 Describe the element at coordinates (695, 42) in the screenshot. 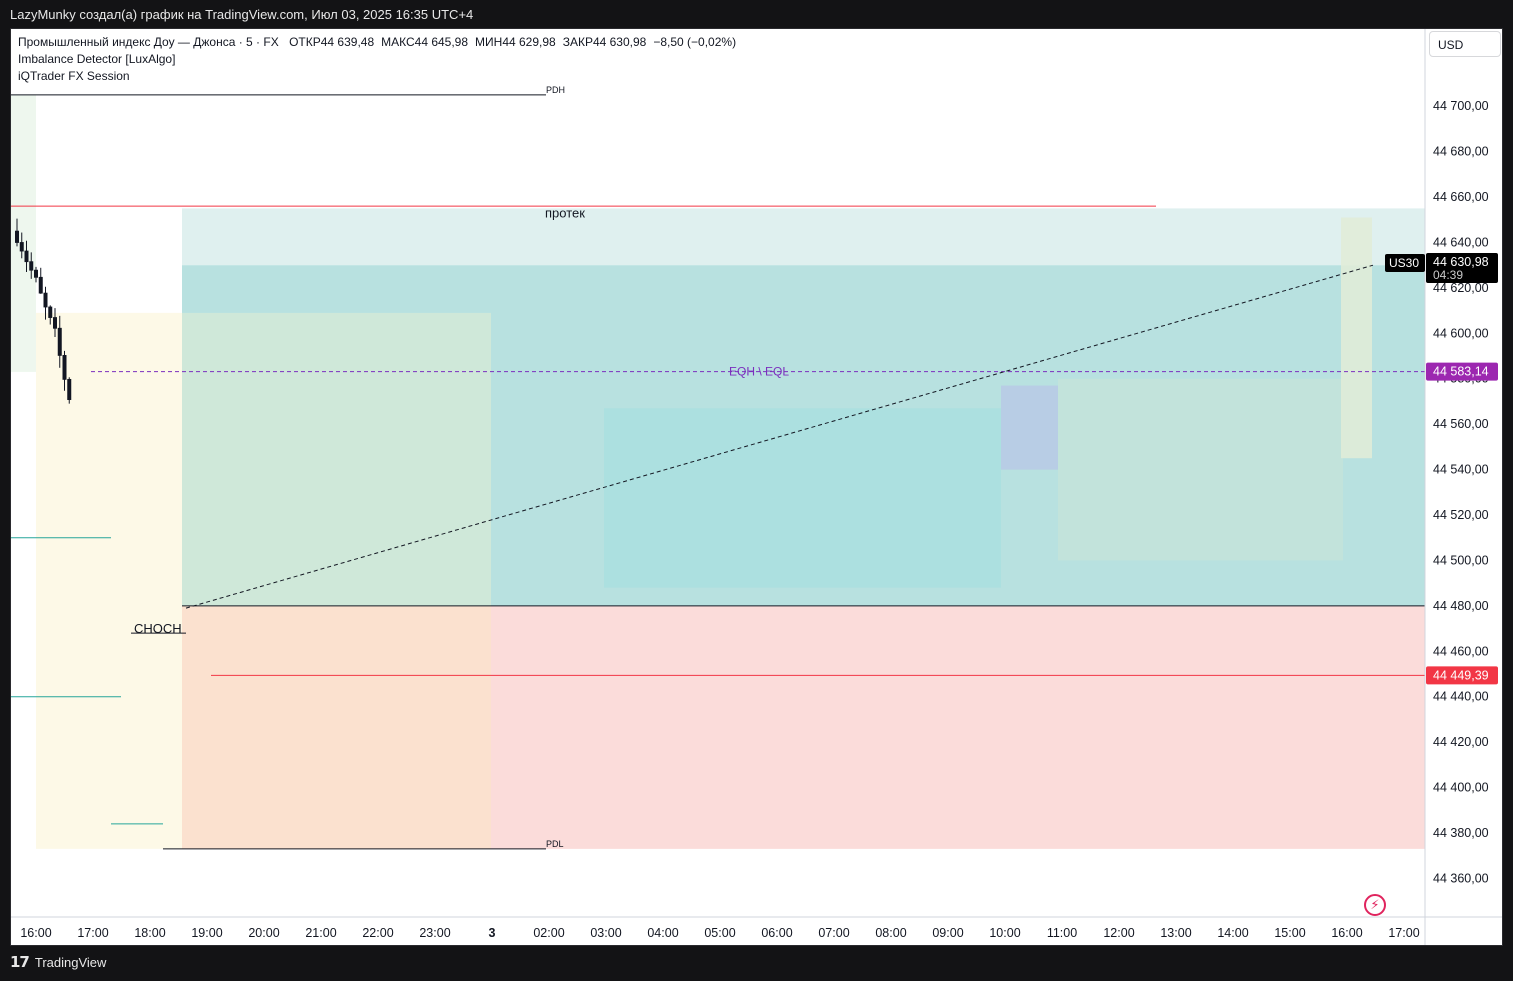

I see `legend-ohlc-item: −8,50 (−0,02%)` at that location.